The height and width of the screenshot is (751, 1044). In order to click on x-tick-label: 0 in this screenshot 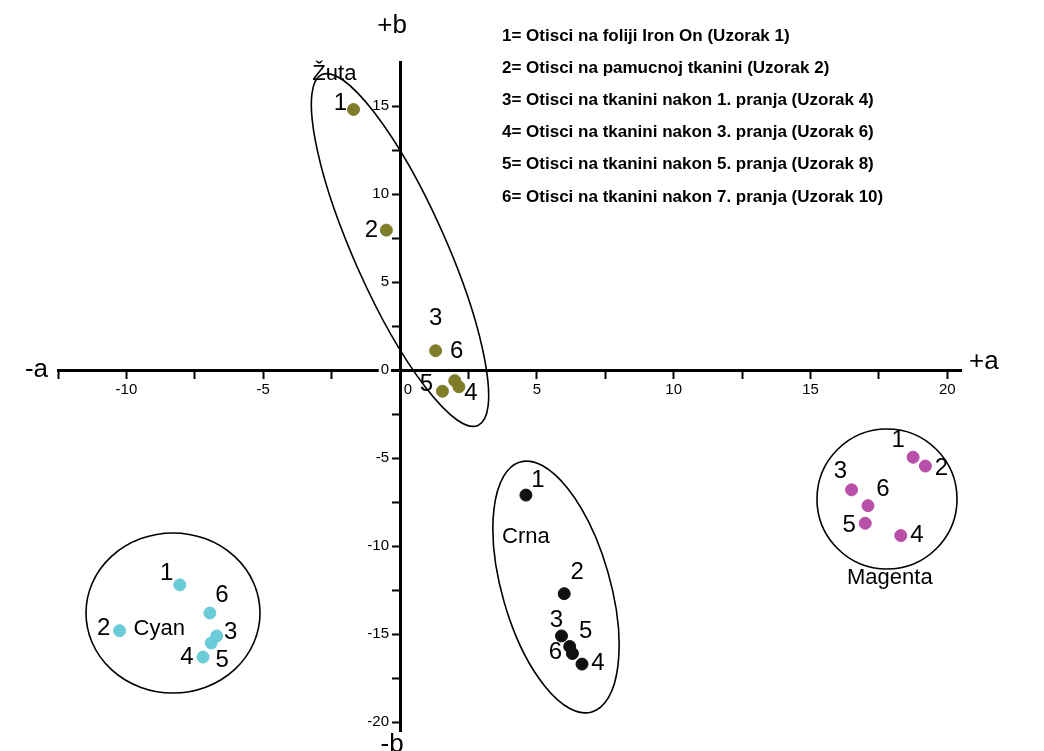, I will do `click(408, 389)`.